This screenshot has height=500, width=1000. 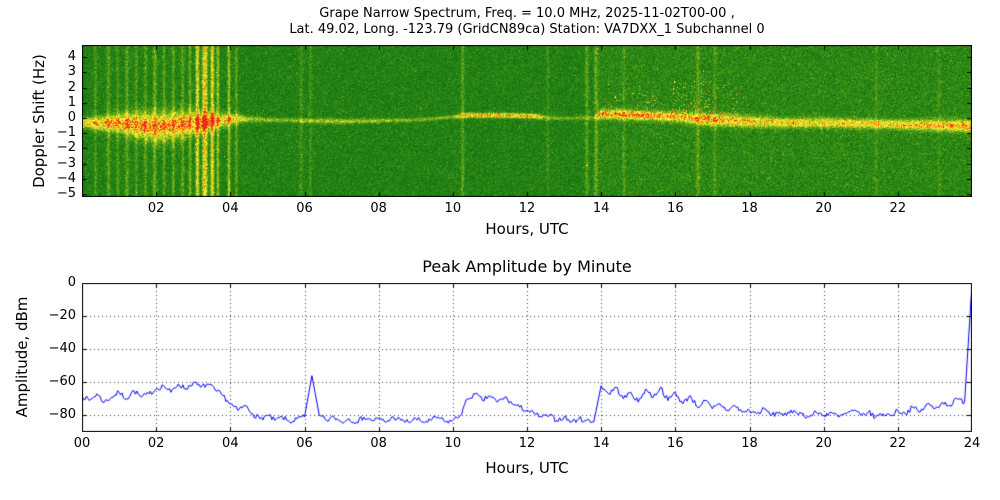 What do you see at coordinates (22, 357) in the screenshot?
I see `amplitude-ylabel: Amplitude, dBm` at bounding box center [22, 357].